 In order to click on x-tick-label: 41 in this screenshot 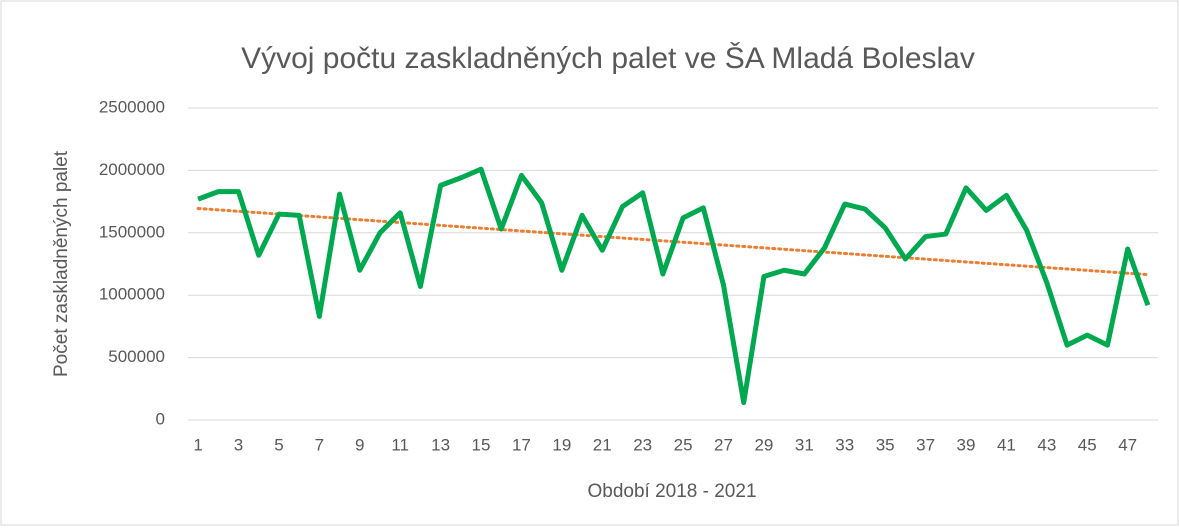, I will do `click(1006, 444)`.